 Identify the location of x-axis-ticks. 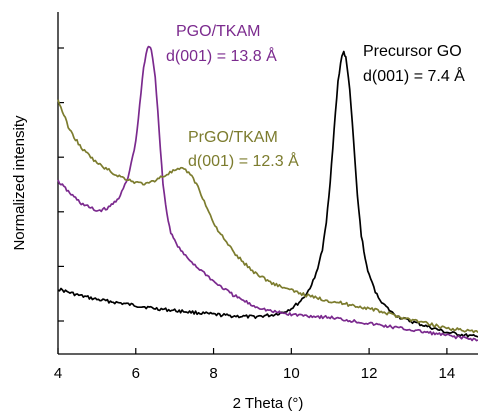
(252, 351).